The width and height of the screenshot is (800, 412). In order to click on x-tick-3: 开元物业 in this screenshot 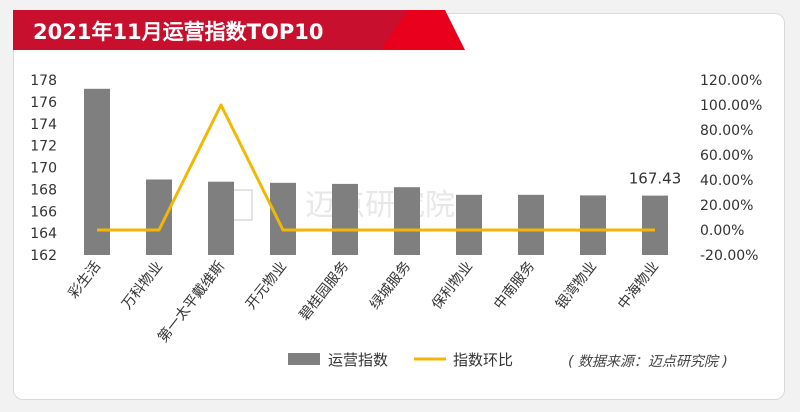, I will do `click(266, 286)`.